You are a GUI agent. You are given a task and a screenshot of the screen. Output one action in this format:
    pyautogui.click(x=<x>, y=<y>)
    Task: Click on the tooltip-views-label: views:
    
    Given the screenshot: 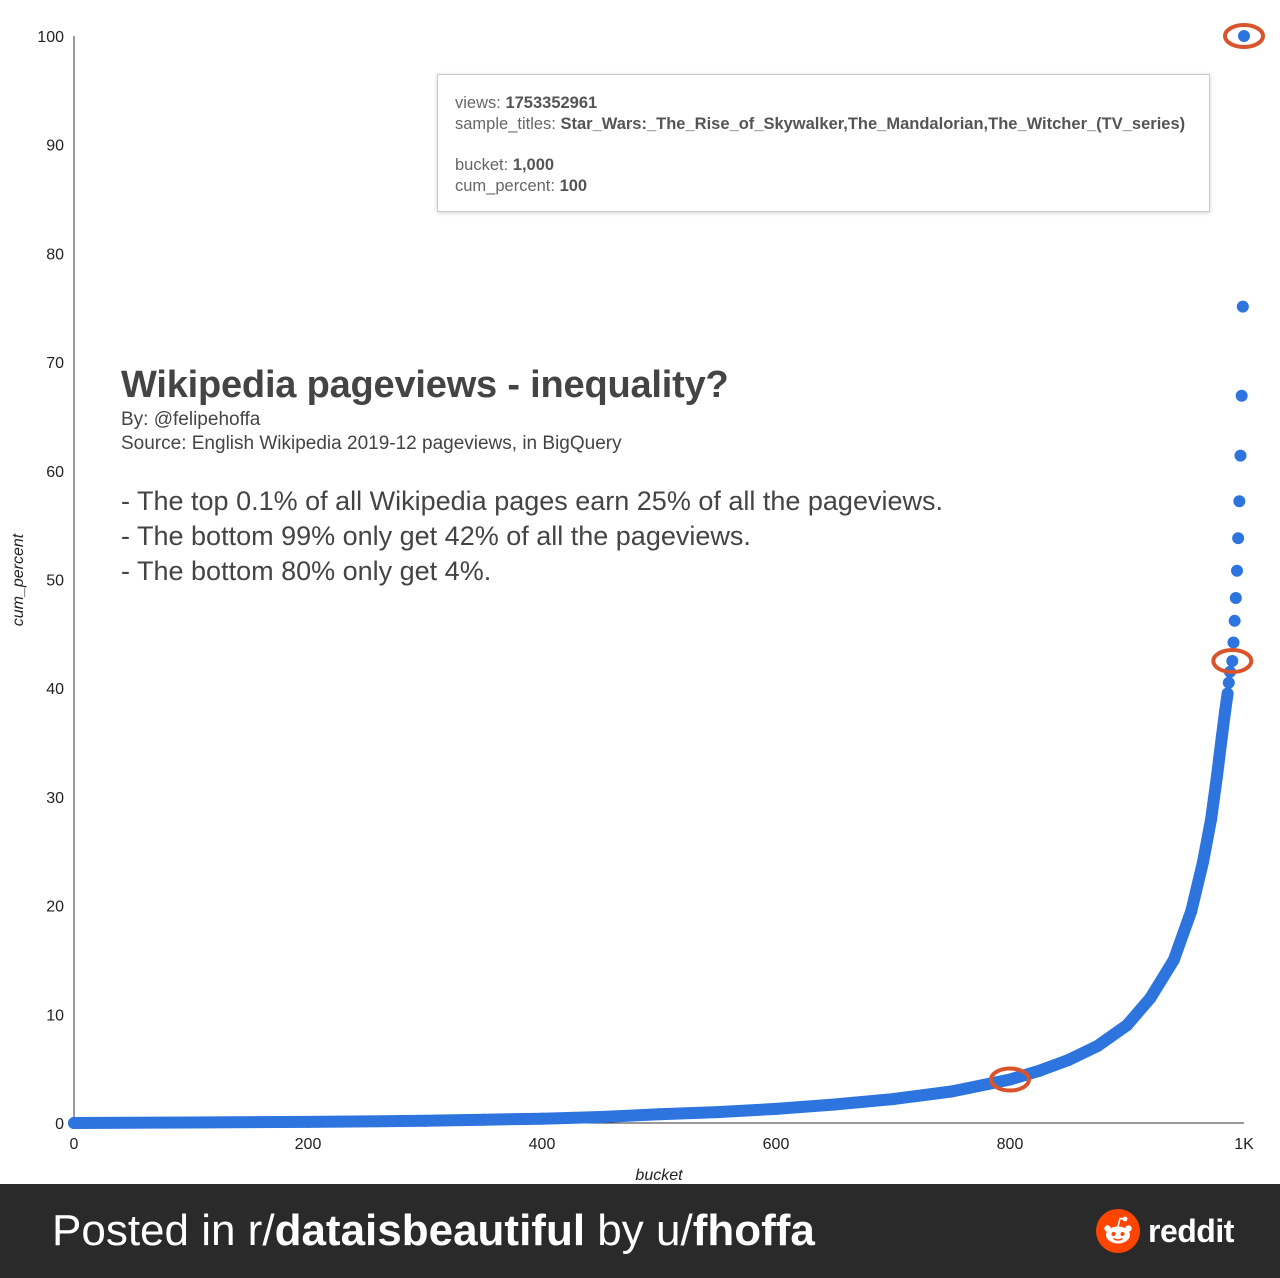 What is the action you would take?
    pyautogui.click(x=480, y=103)
    